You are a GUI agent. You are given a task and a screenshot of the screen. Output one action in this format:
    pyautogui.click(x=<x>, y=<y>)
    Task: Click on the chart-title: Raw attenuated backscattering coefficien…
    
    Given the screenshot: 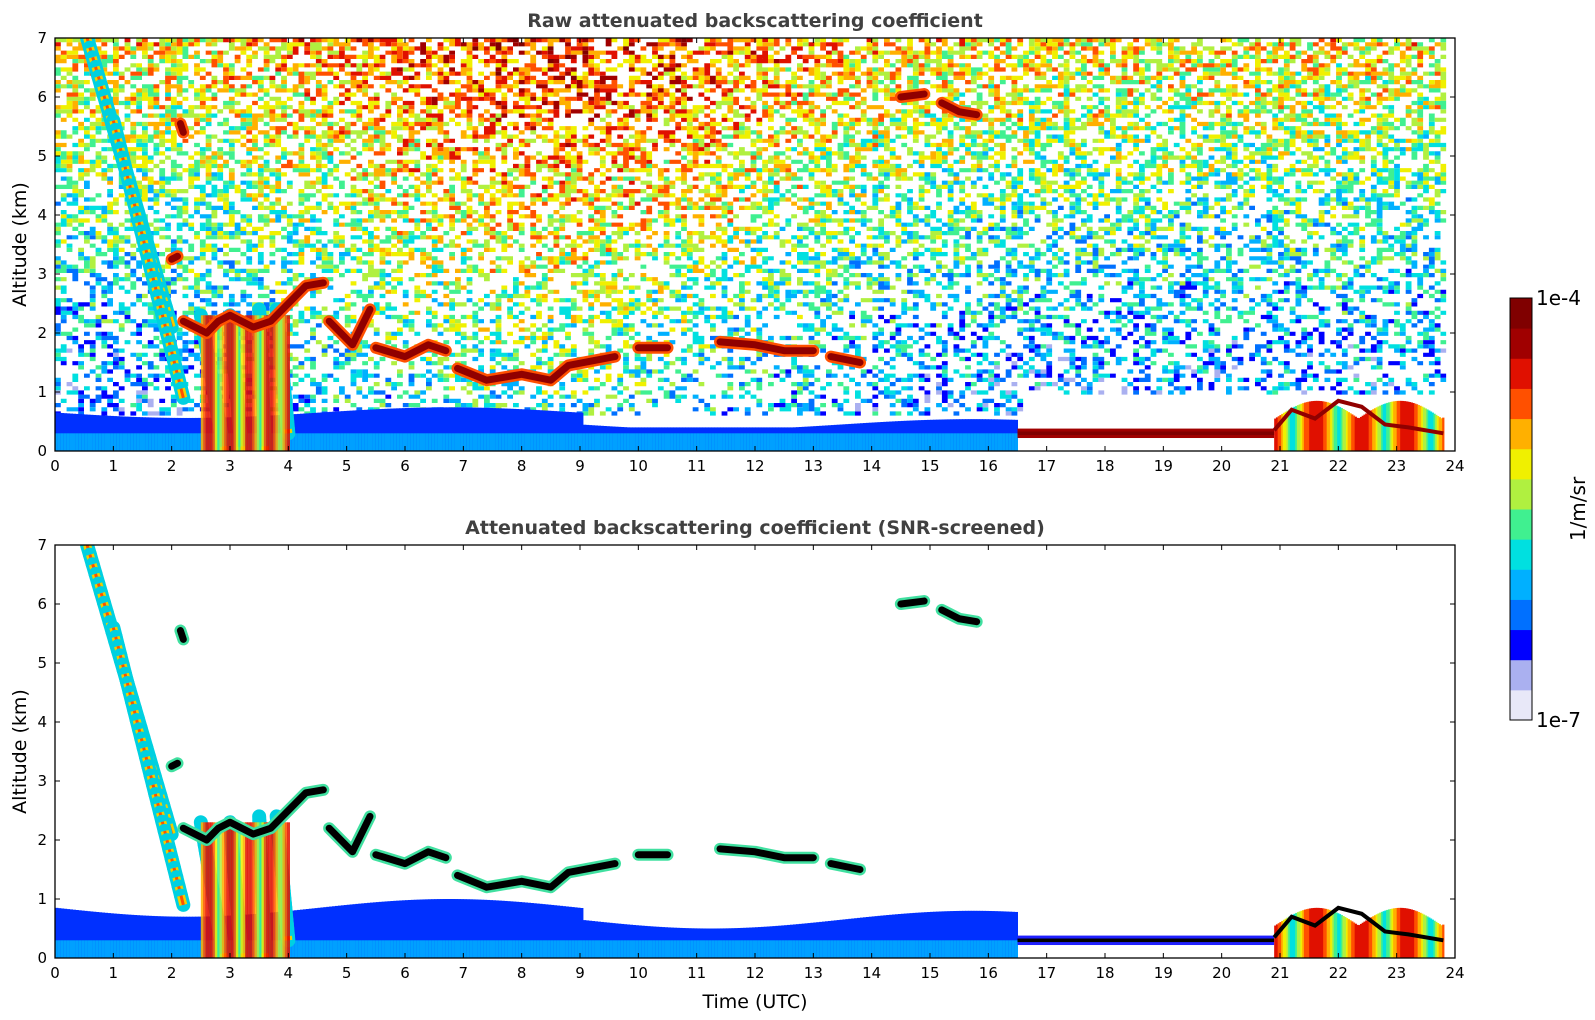 What is the action you would take?
    pyautogui.click(x=755, y=21)
    